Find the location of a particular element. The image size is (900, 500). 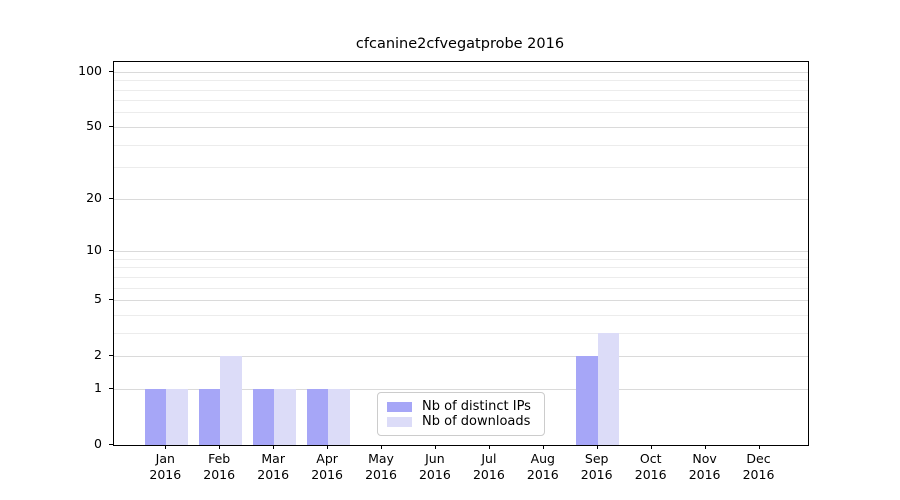

x-tick-label-jun: Jun 2016 is located at coordinates (434, 466).